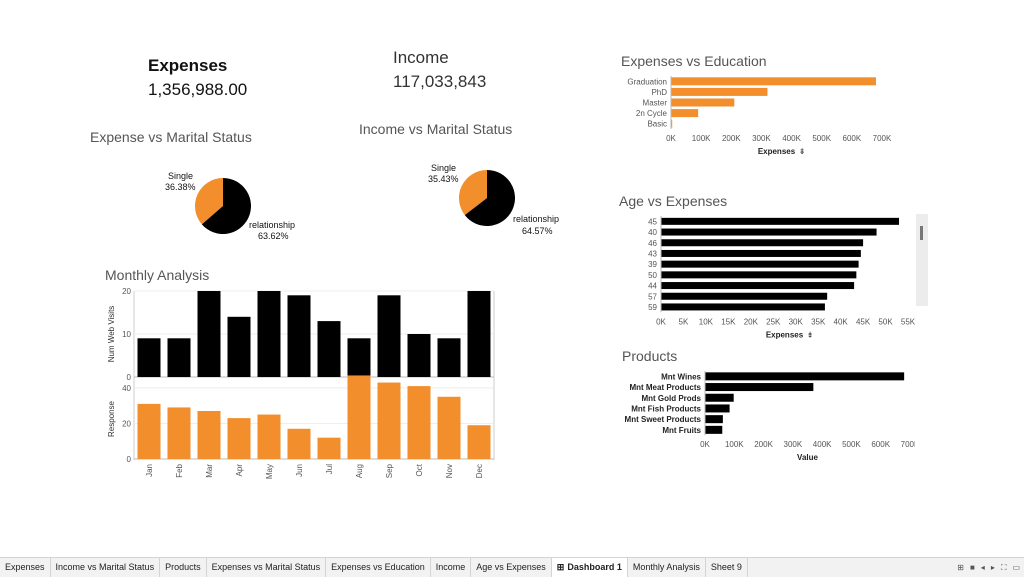 This screenshot has width=1024, height=577. Describe the element at coordinates (773, 81) in the screenshot. I see `bar-graduation` at that location.